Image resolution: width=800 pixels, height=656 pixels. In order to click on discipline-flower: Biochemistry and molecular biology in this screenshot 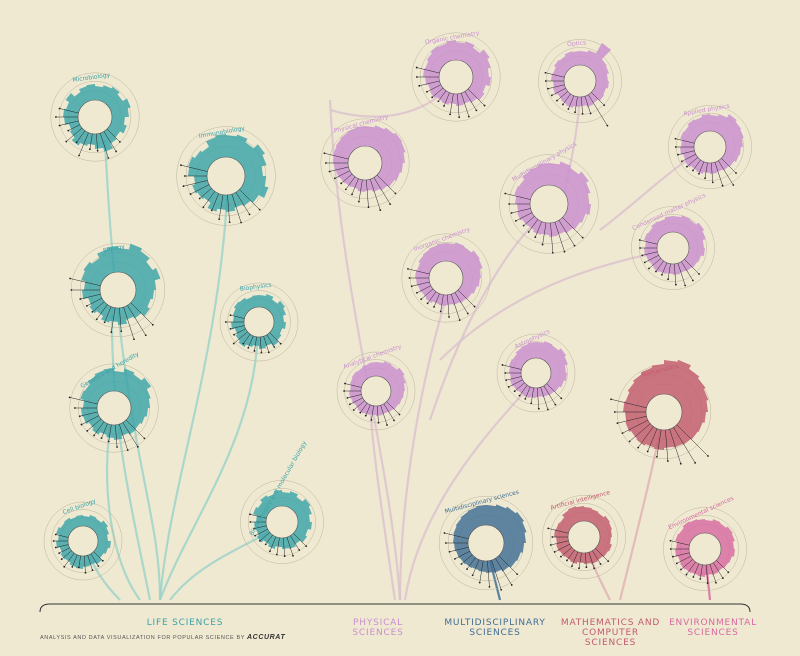, I will do `click(282, 502)`.